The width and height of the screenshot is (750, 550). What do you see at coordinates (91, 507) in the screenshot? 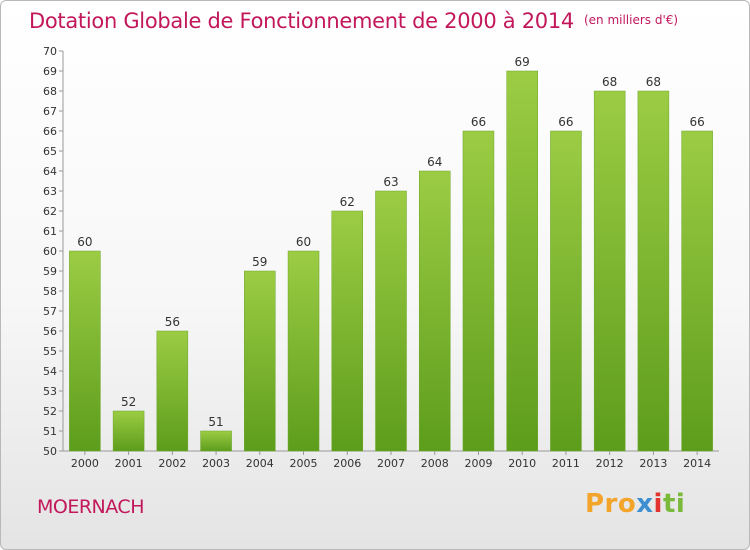
I see `commune-name: MOERNACH` at bounding box center [91, 507].